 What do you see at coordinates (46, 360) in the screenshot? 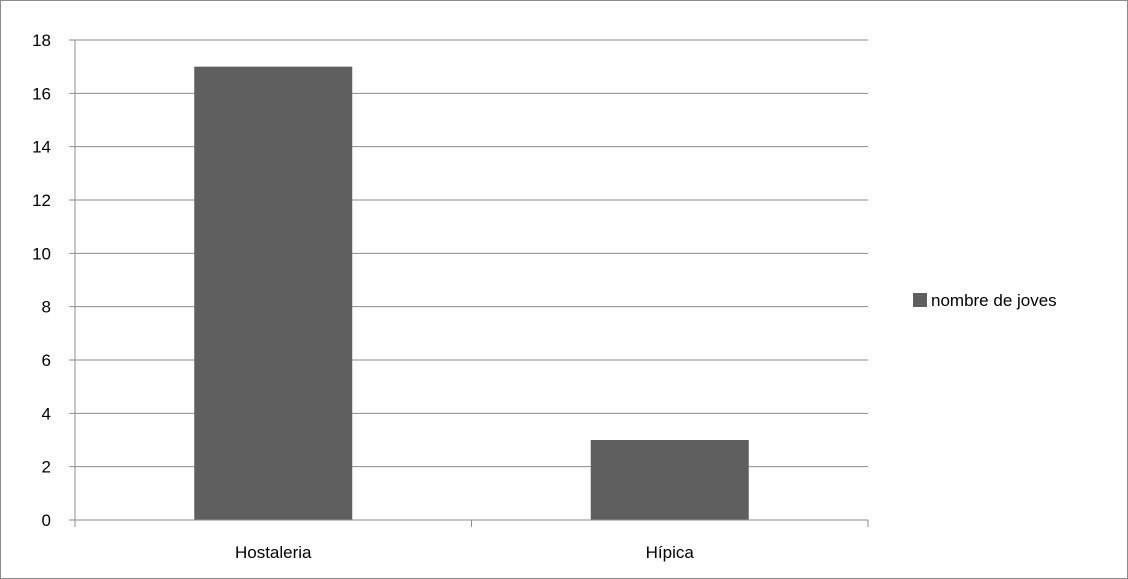
I see `y-tick-label: 6` at bounding box center [46, 360].